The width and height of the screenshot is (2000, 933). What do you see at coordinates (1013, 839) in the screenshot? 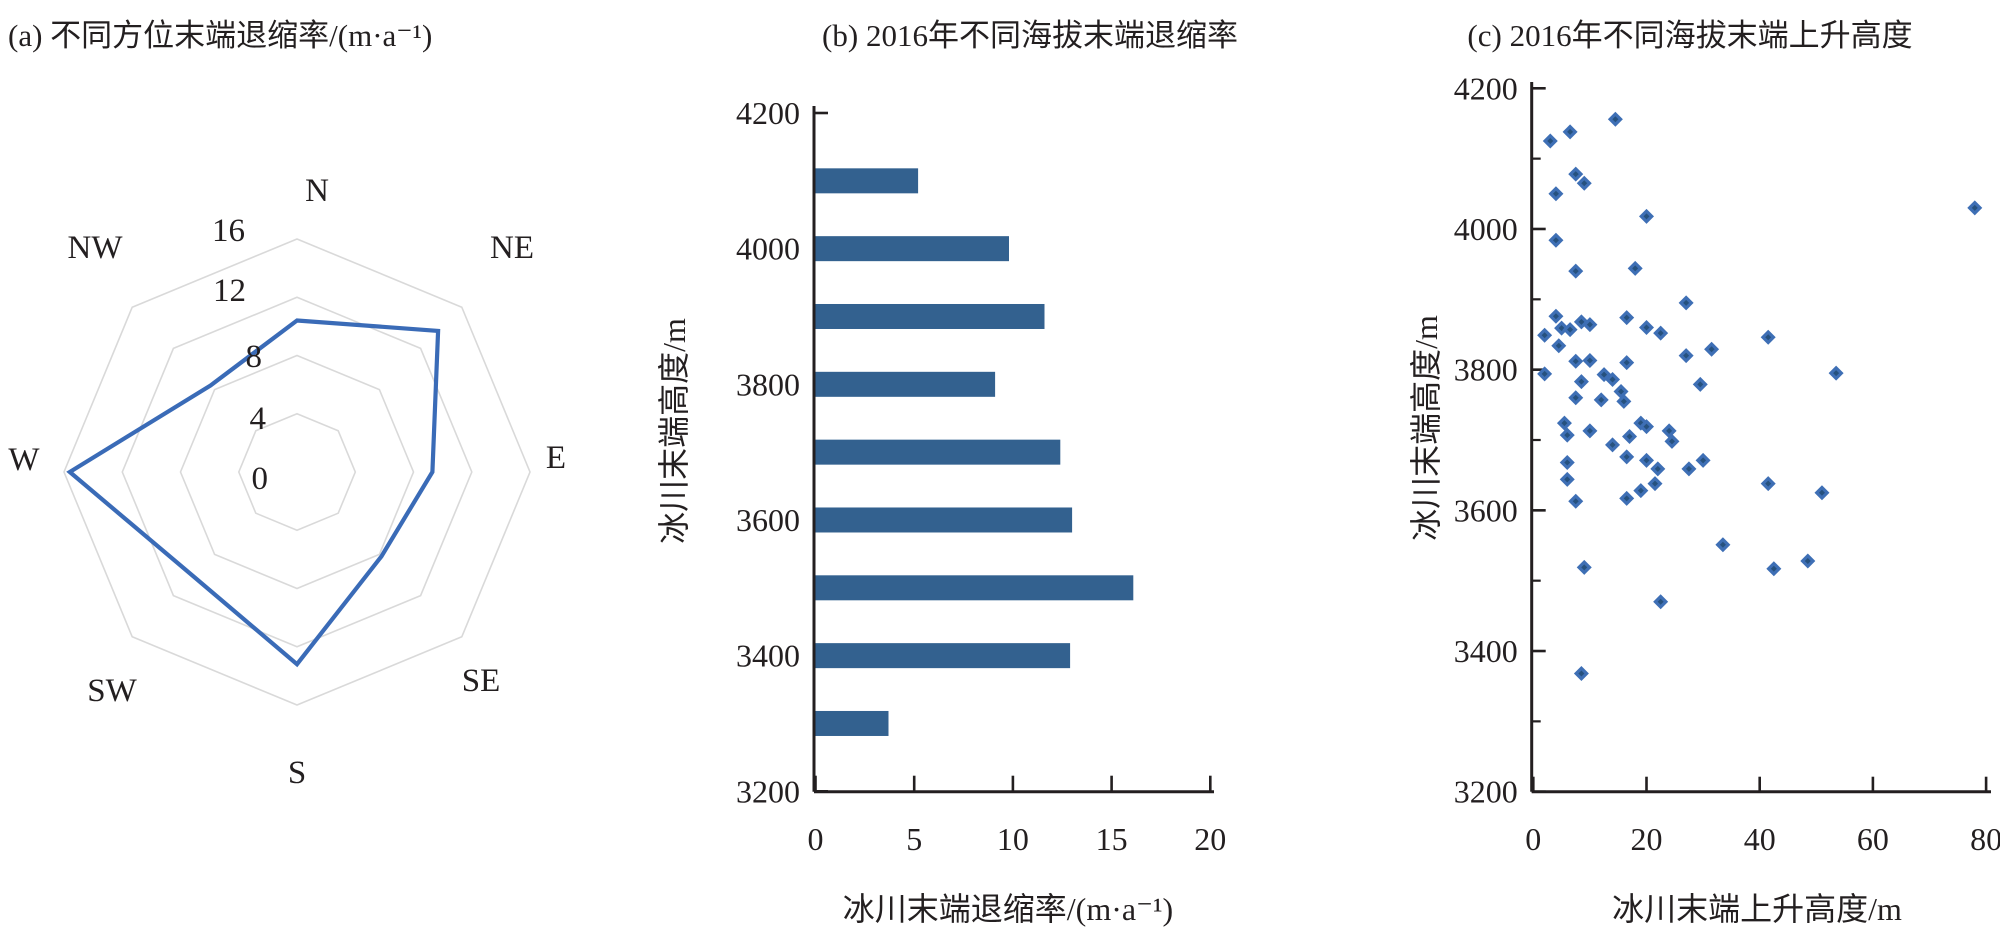
I see `bar-x-tick-label: 10` at bounding box center [1013, 839].